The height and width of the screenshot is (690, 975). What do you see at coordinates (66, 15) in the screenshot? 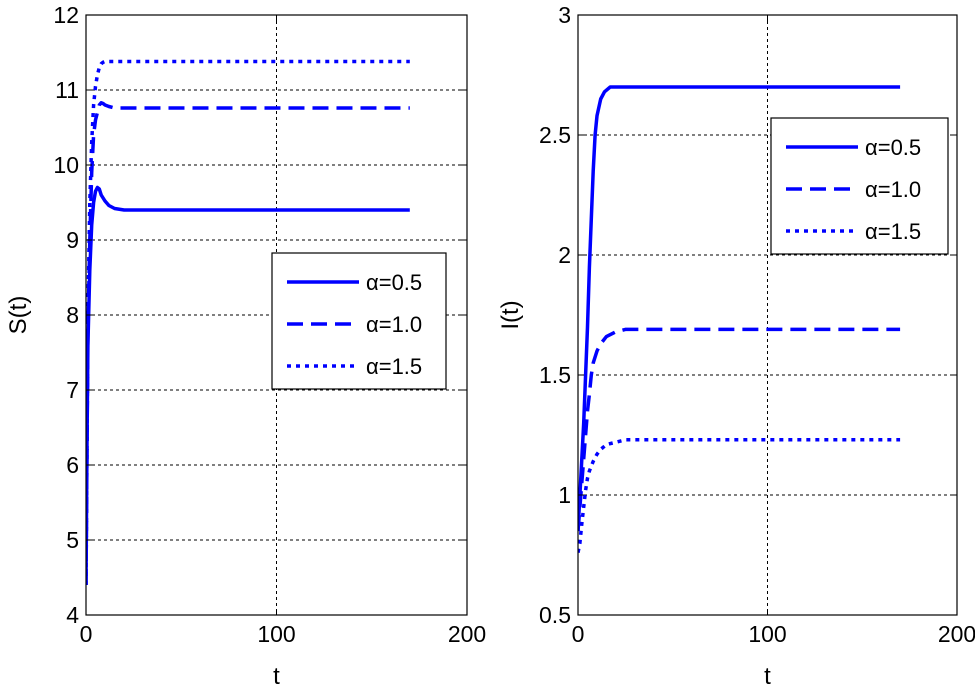
I see `y-tick-label: 12` at bounding box center [66, 15].